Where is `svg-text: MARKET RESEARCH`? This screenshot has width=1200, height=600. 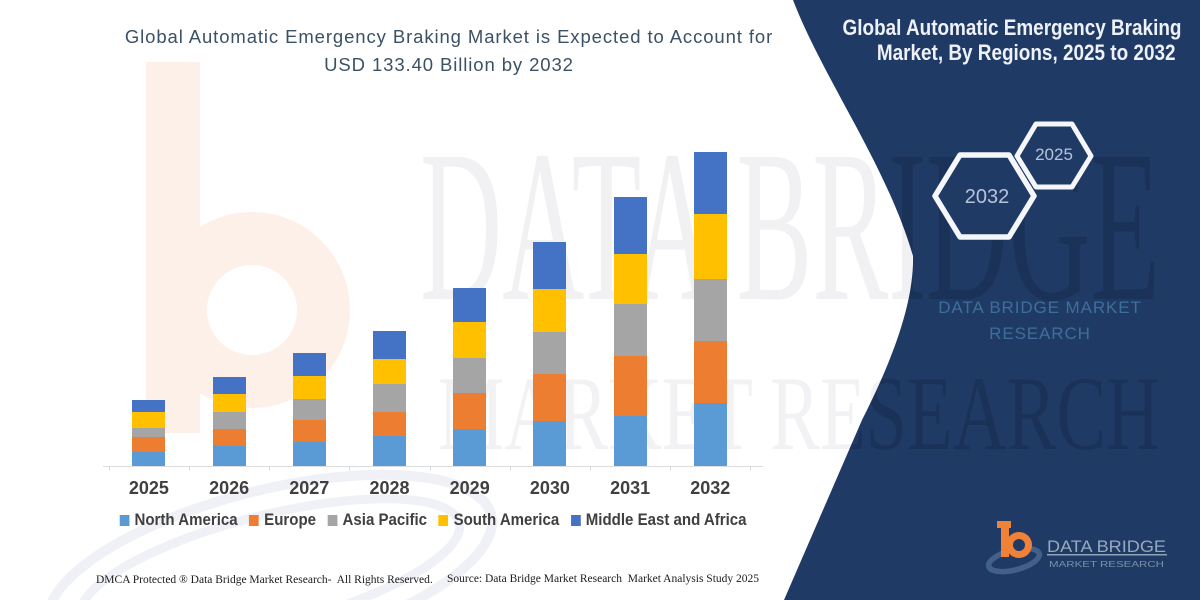
svg-text: MARKET RESEARCH is located at coordinates (1106, 564).